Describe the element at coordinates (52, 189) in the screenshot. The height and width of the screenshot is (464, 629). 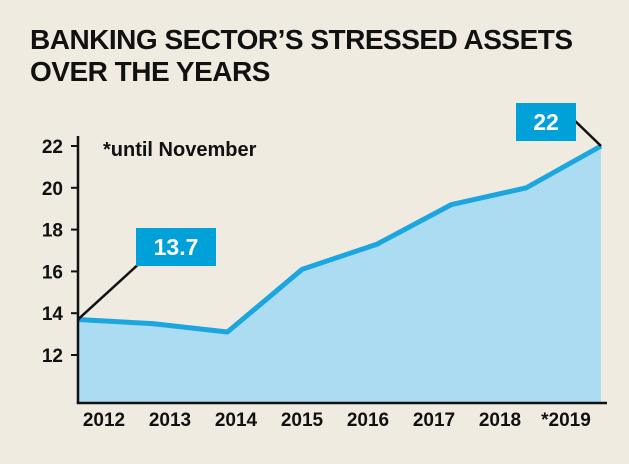
I see `y-tick-label: 20` at that location.